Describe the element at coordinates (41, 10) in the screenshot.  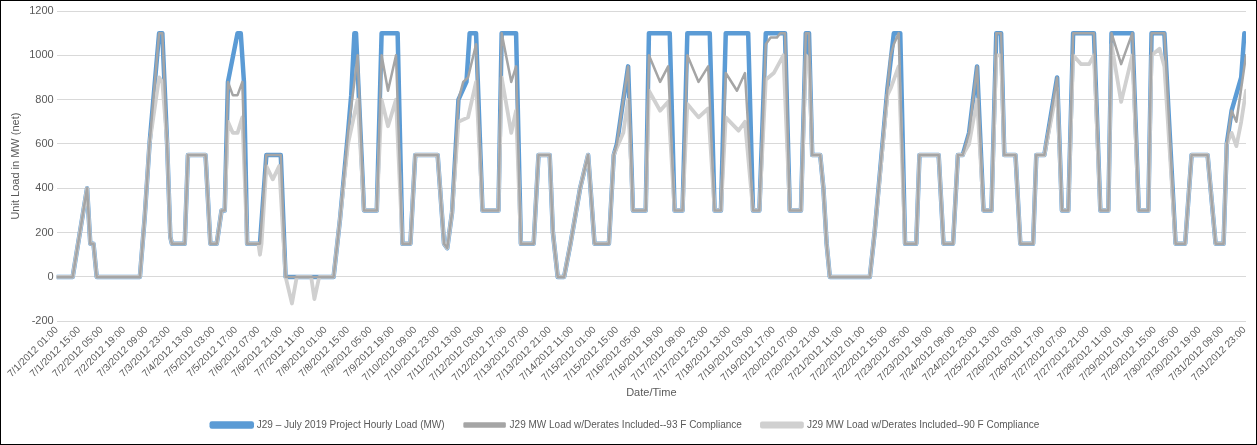
I see `y-tick-label: 1200` at that location.